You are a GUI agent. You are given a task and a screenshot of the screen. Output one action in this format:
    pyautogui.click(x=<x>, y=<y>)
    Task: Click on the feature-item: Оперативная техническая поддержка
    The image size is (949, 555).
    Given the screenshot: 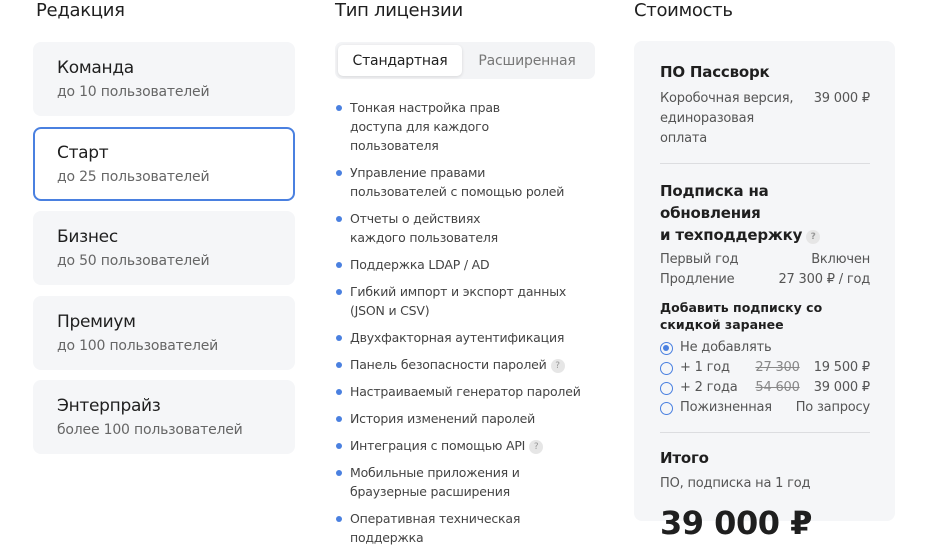 What is the action you would take?
    pyautogui.click(x=465, y=528)
    